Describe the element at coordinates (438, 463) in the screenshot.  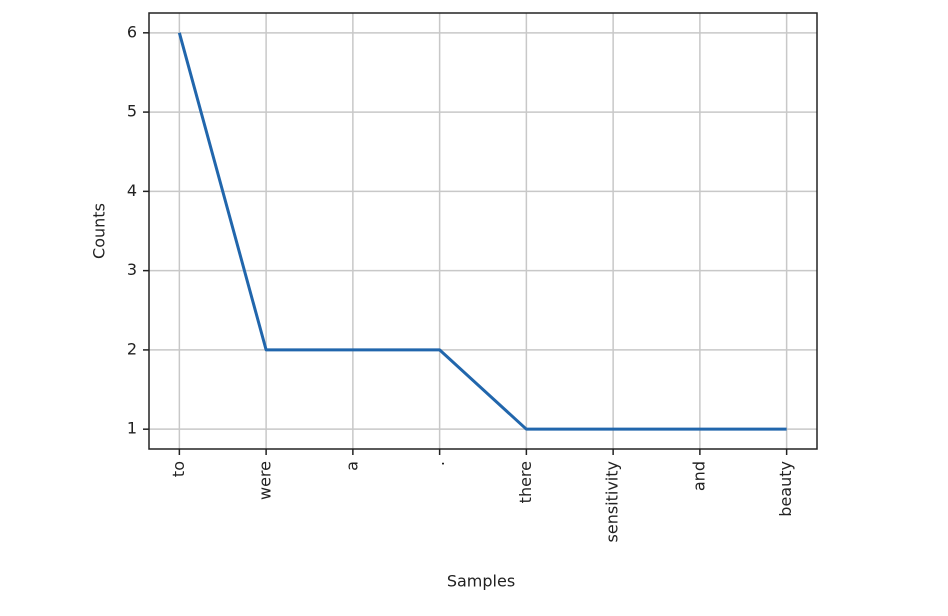
I see `x-tick-label: .` at that location.